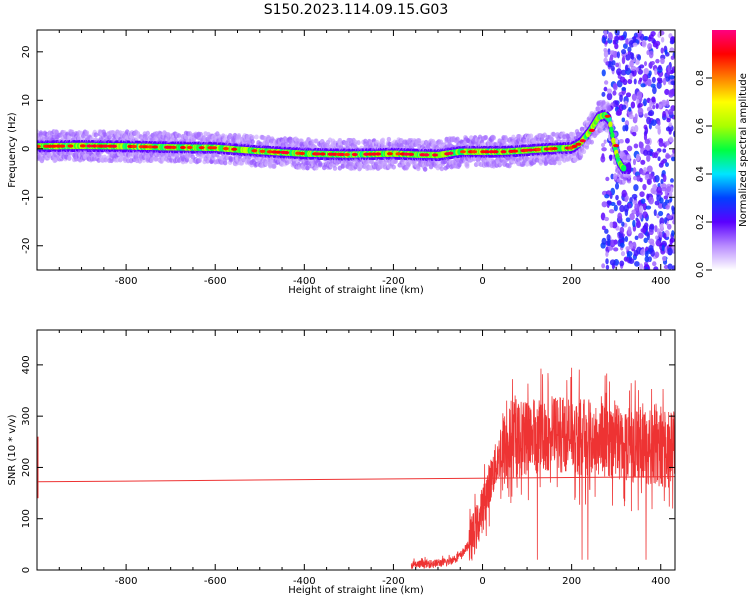  What do you see at coordinates (126, 281) in the screenshot?
I see `spectrogram-xtick-label: -800` at bounding box center [126, 281].